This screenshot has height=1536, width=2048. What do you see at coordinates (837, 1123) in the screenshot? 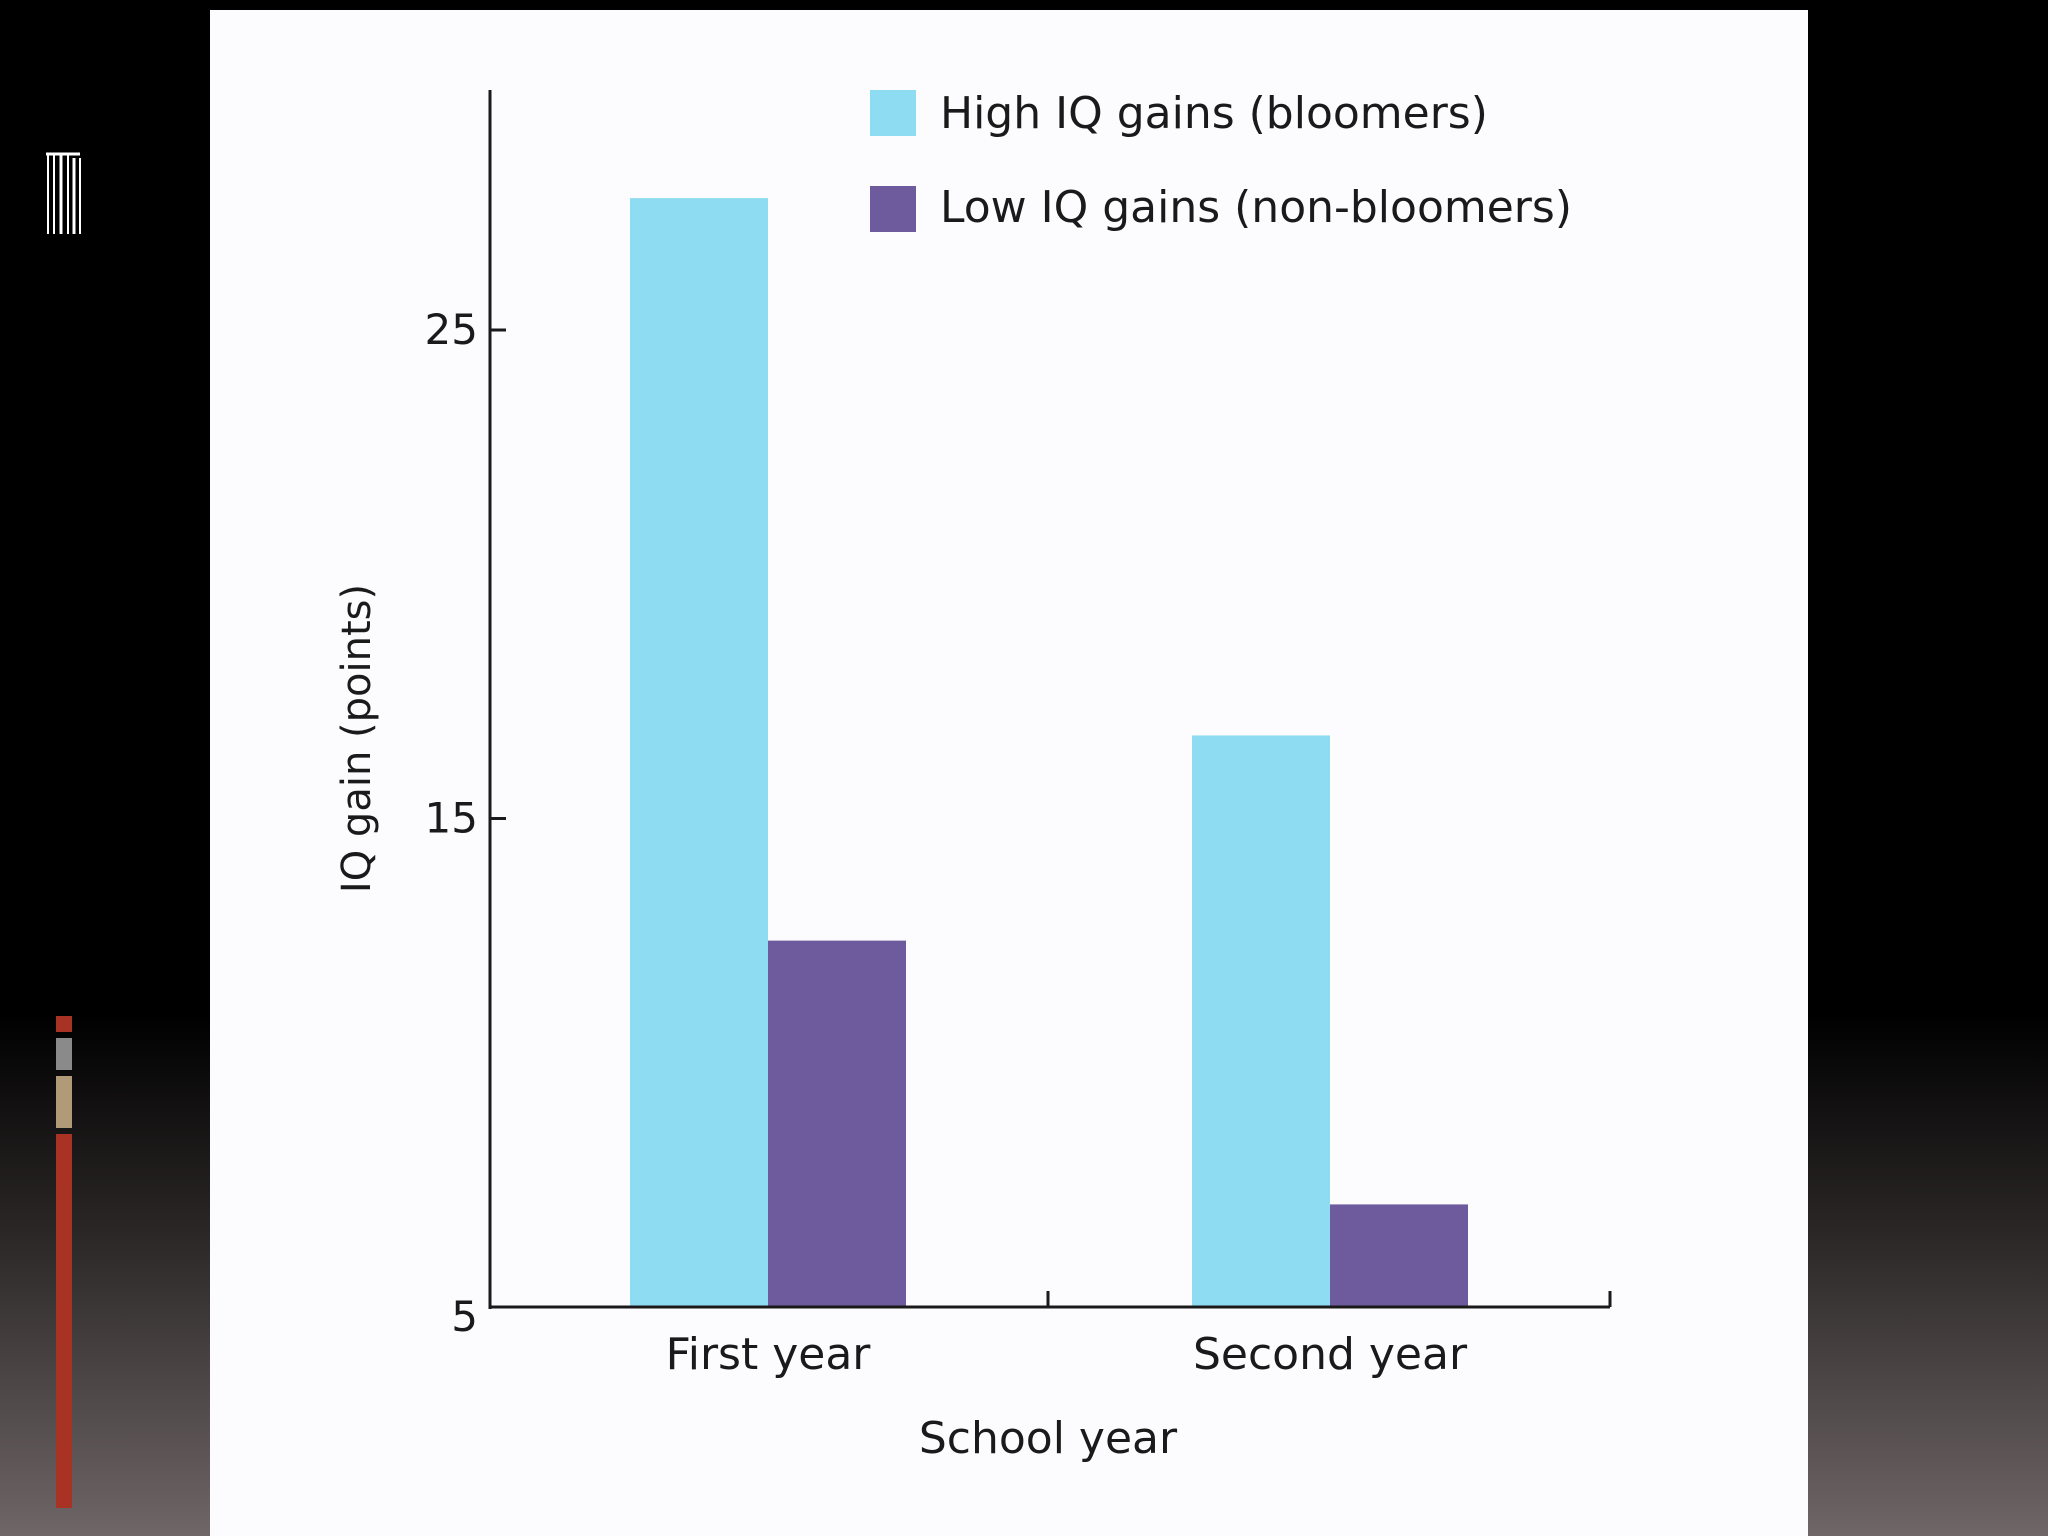
I see `bar-low-first-year` at bounding box center [837, 1123].